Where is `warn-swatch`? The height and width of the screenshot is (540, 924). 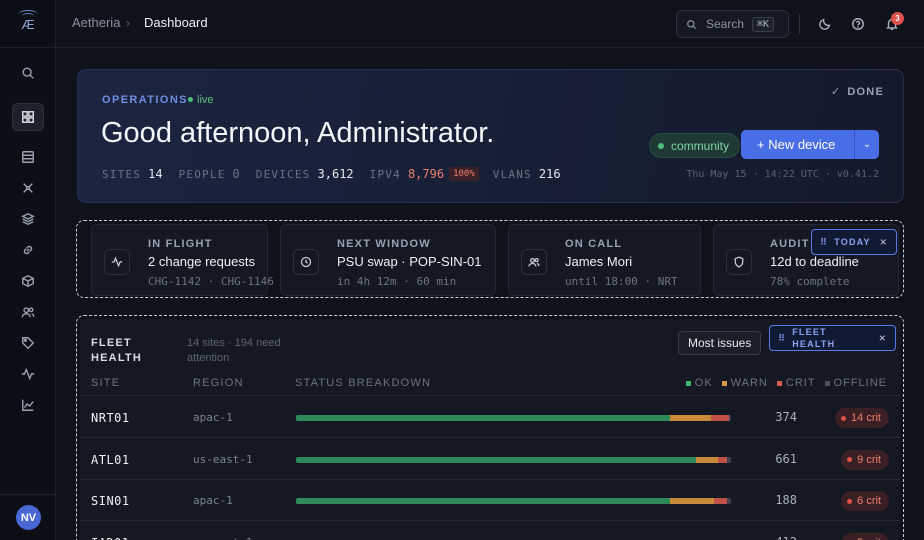 warn-swatch is located at coordinates (724, 383).